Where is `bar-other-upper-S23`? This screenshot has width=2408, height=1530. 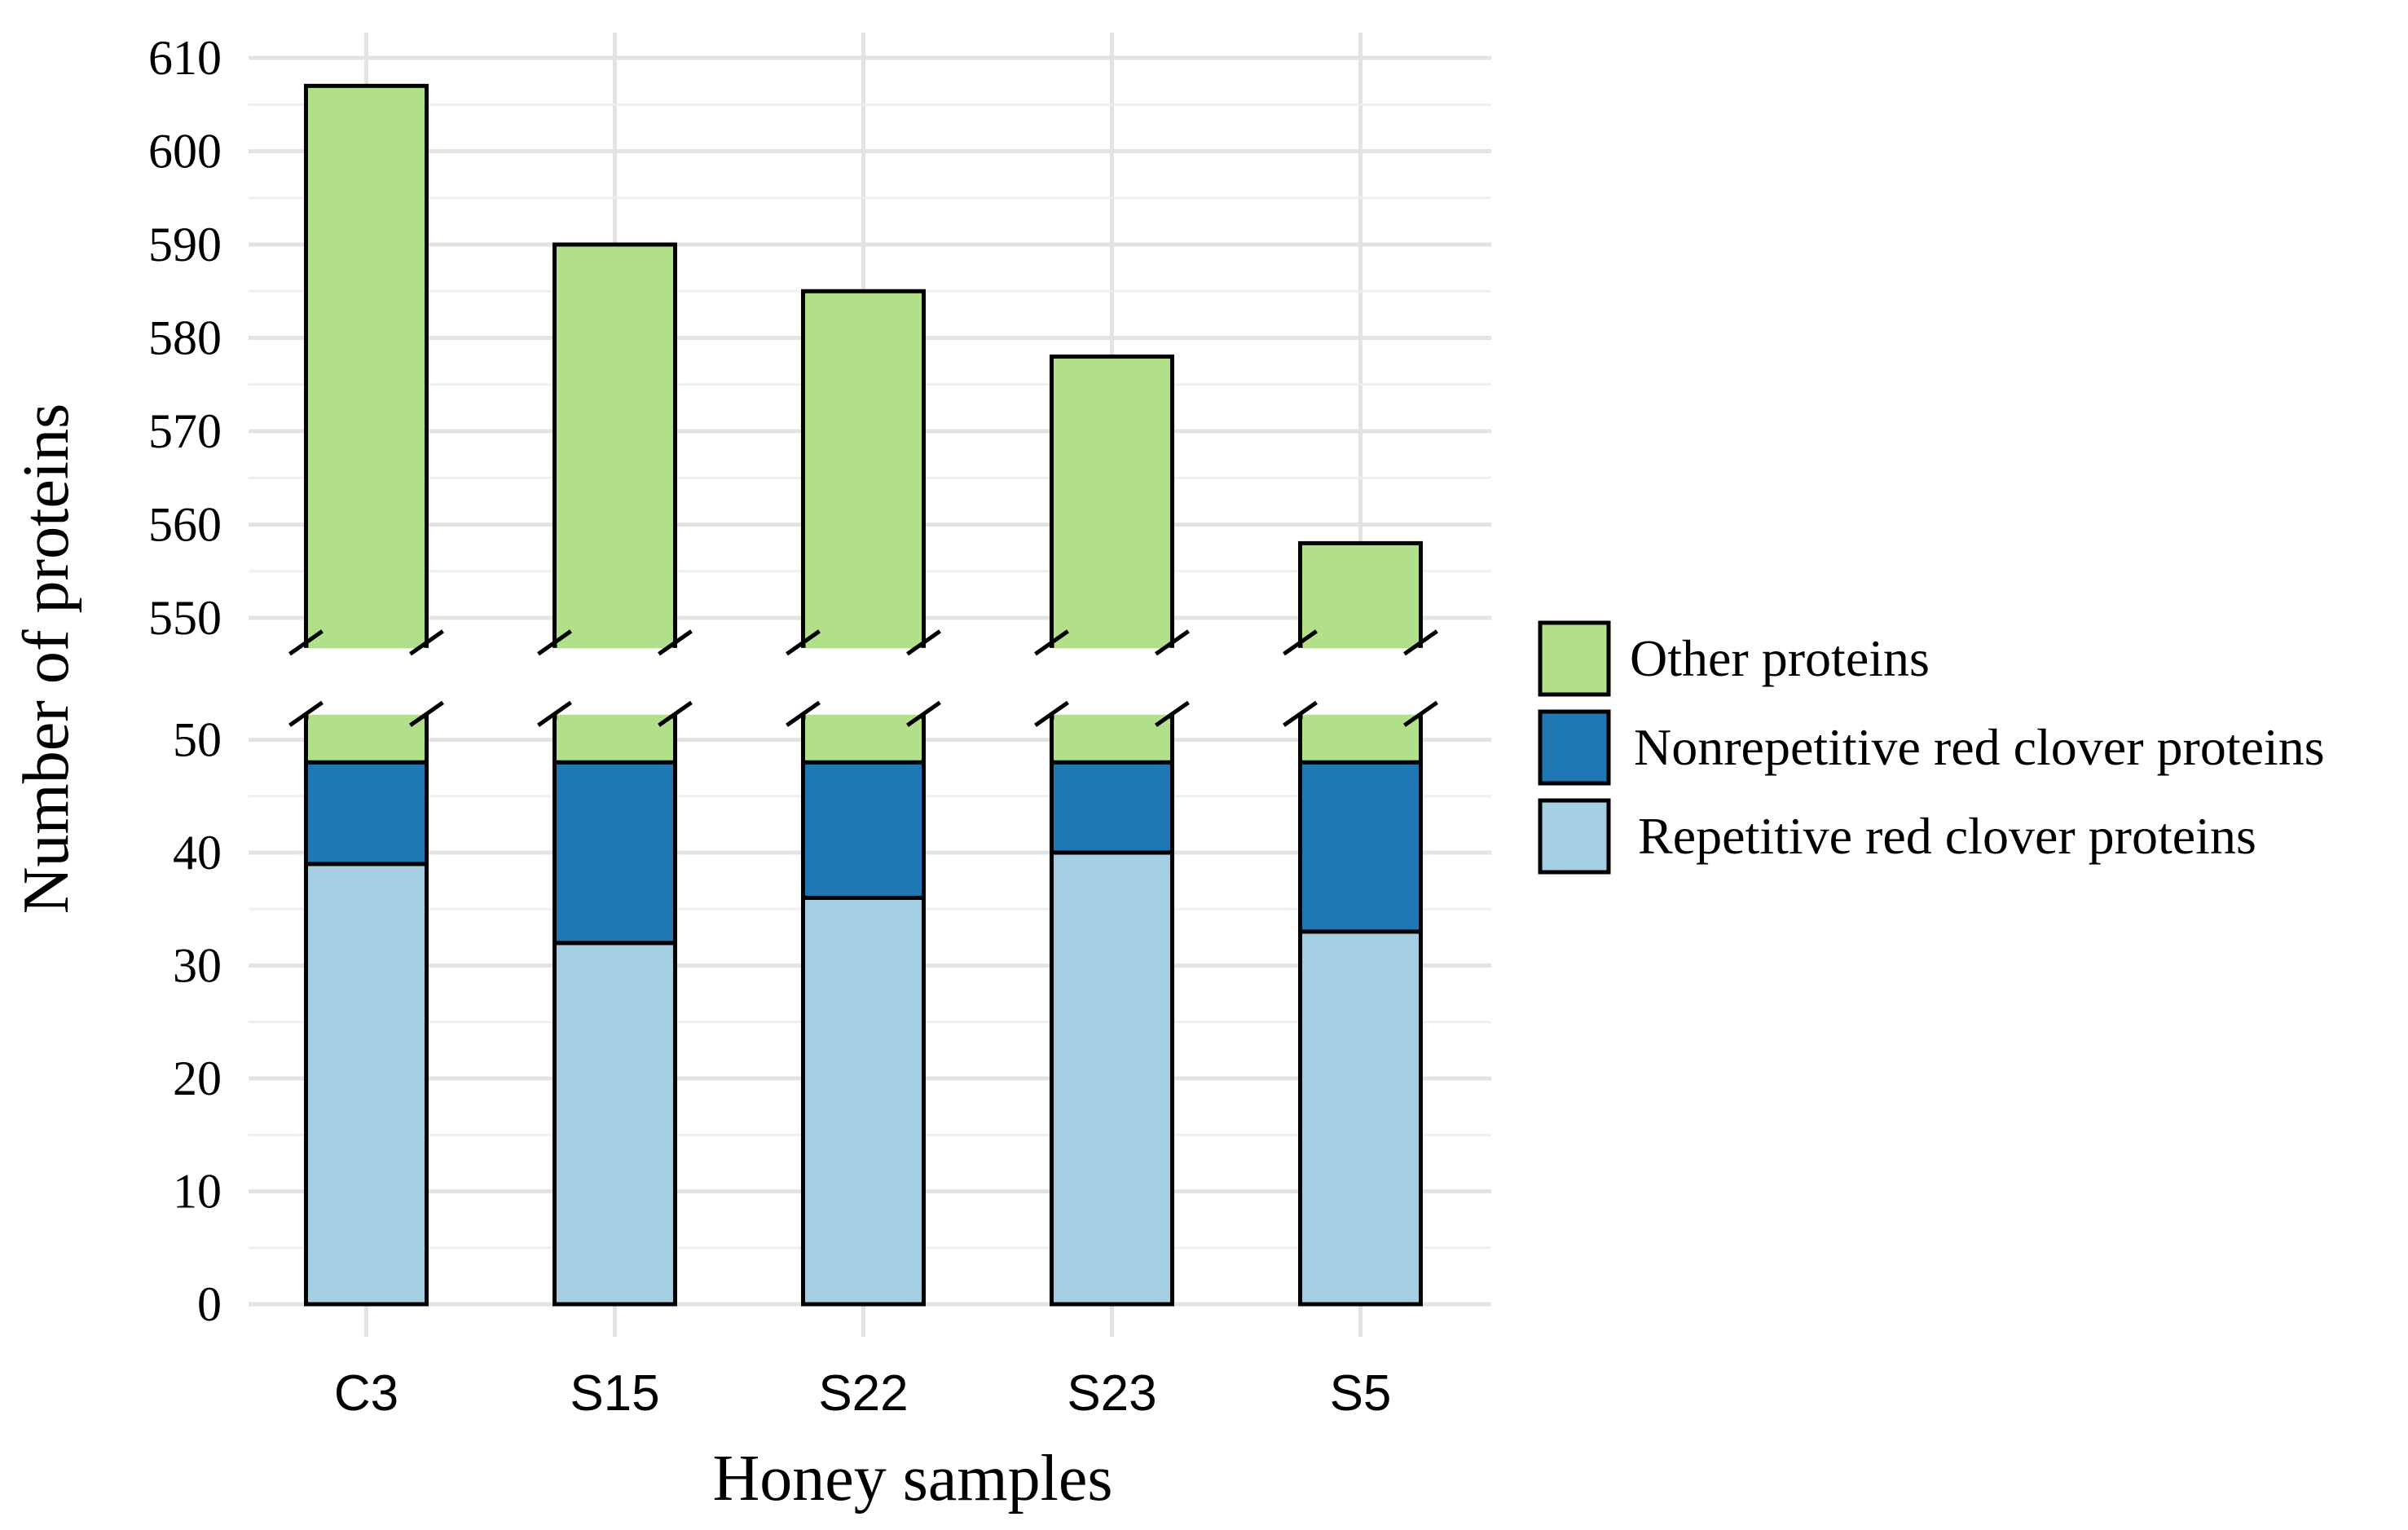
bar-other-upper-S23 is located at coordinates (1112, 501).